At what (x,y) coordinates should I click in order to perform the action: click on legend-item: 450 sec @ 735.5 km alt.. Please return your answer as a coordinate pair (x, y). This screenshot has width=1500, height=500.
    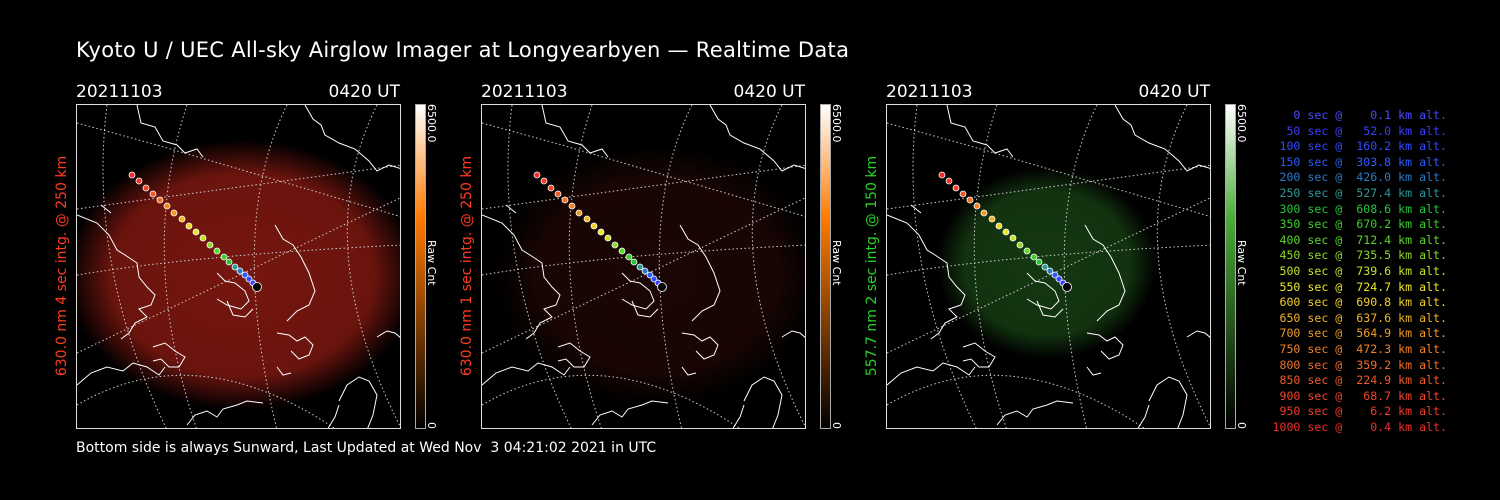
    Looking at the image, I should click on (1359, 255).